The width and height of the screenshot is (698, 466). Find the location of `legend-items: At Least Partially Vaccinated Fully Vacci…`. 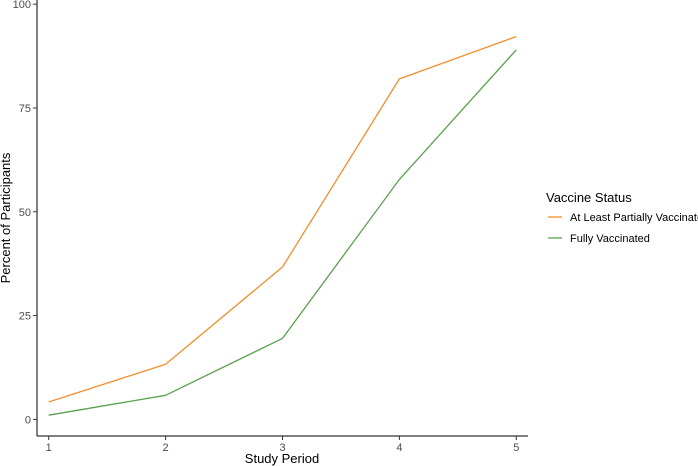

legend-items: At Least Partially Vaccinated Fully Vacci… is located at coordinates (623, 228).